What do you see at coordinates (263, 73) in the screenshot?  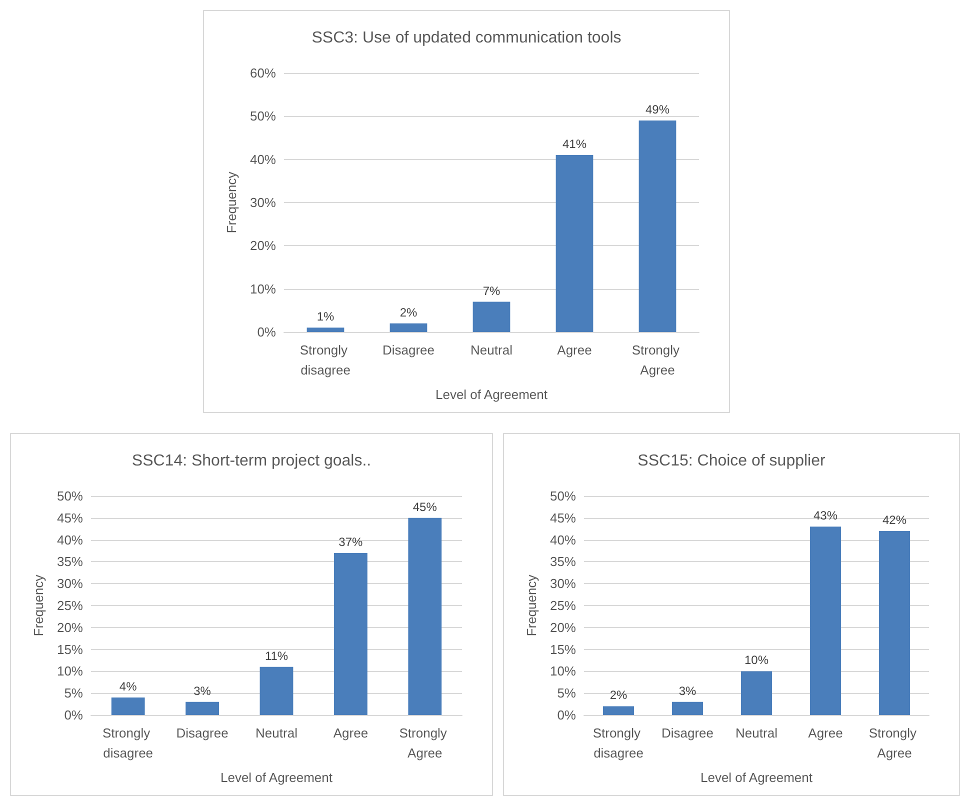 I see `y-tick-label: 60%` at bounding box center [263, 73].